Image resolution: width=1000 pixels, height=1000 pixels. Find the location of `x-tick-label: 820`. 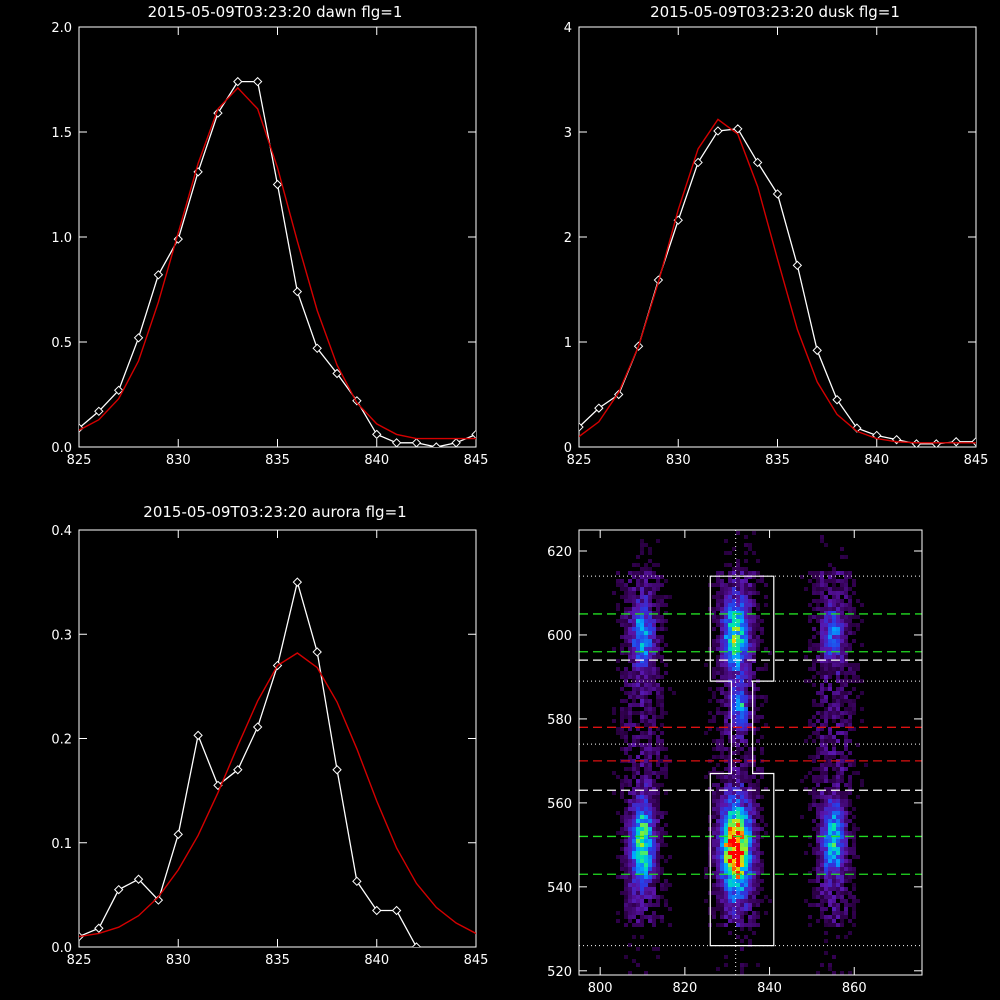

x-tick-label: 820 is located at coordinates (684, 988).